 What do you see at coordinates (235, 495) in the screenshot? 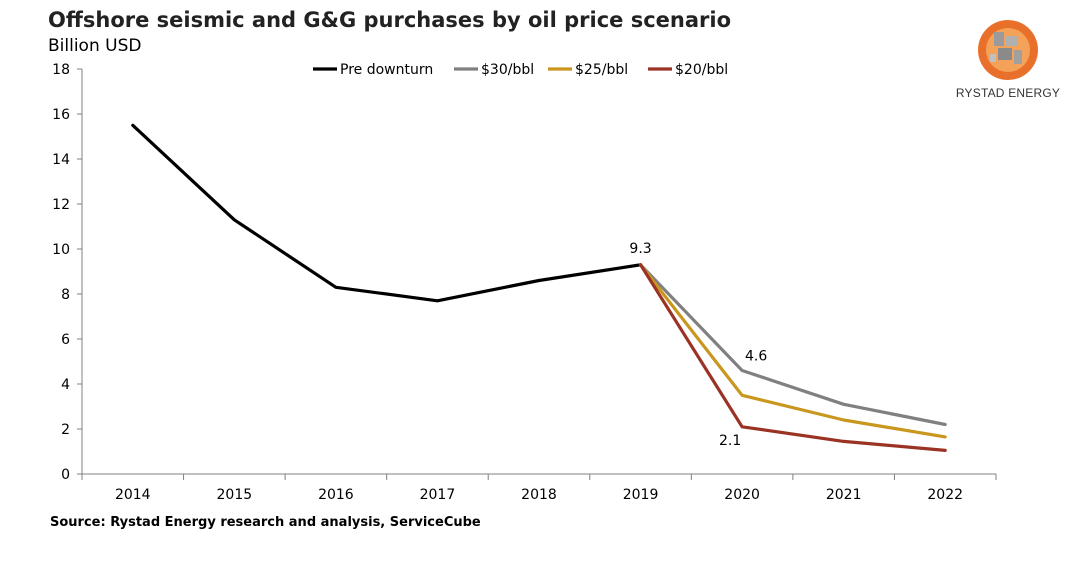
I see `x-tick-label: 2015` at bounding box center [235, 495].